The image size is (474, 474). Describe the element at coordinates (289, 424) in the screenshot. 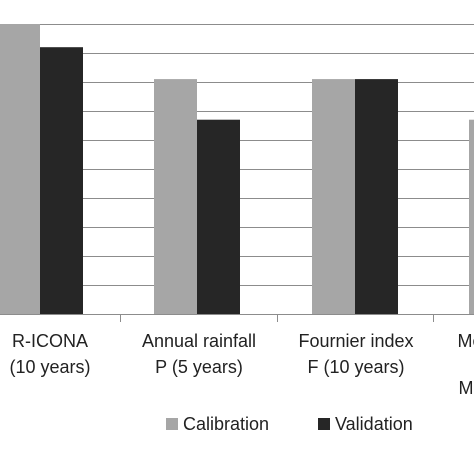

I see `legend: Calibration Validation` at that location.